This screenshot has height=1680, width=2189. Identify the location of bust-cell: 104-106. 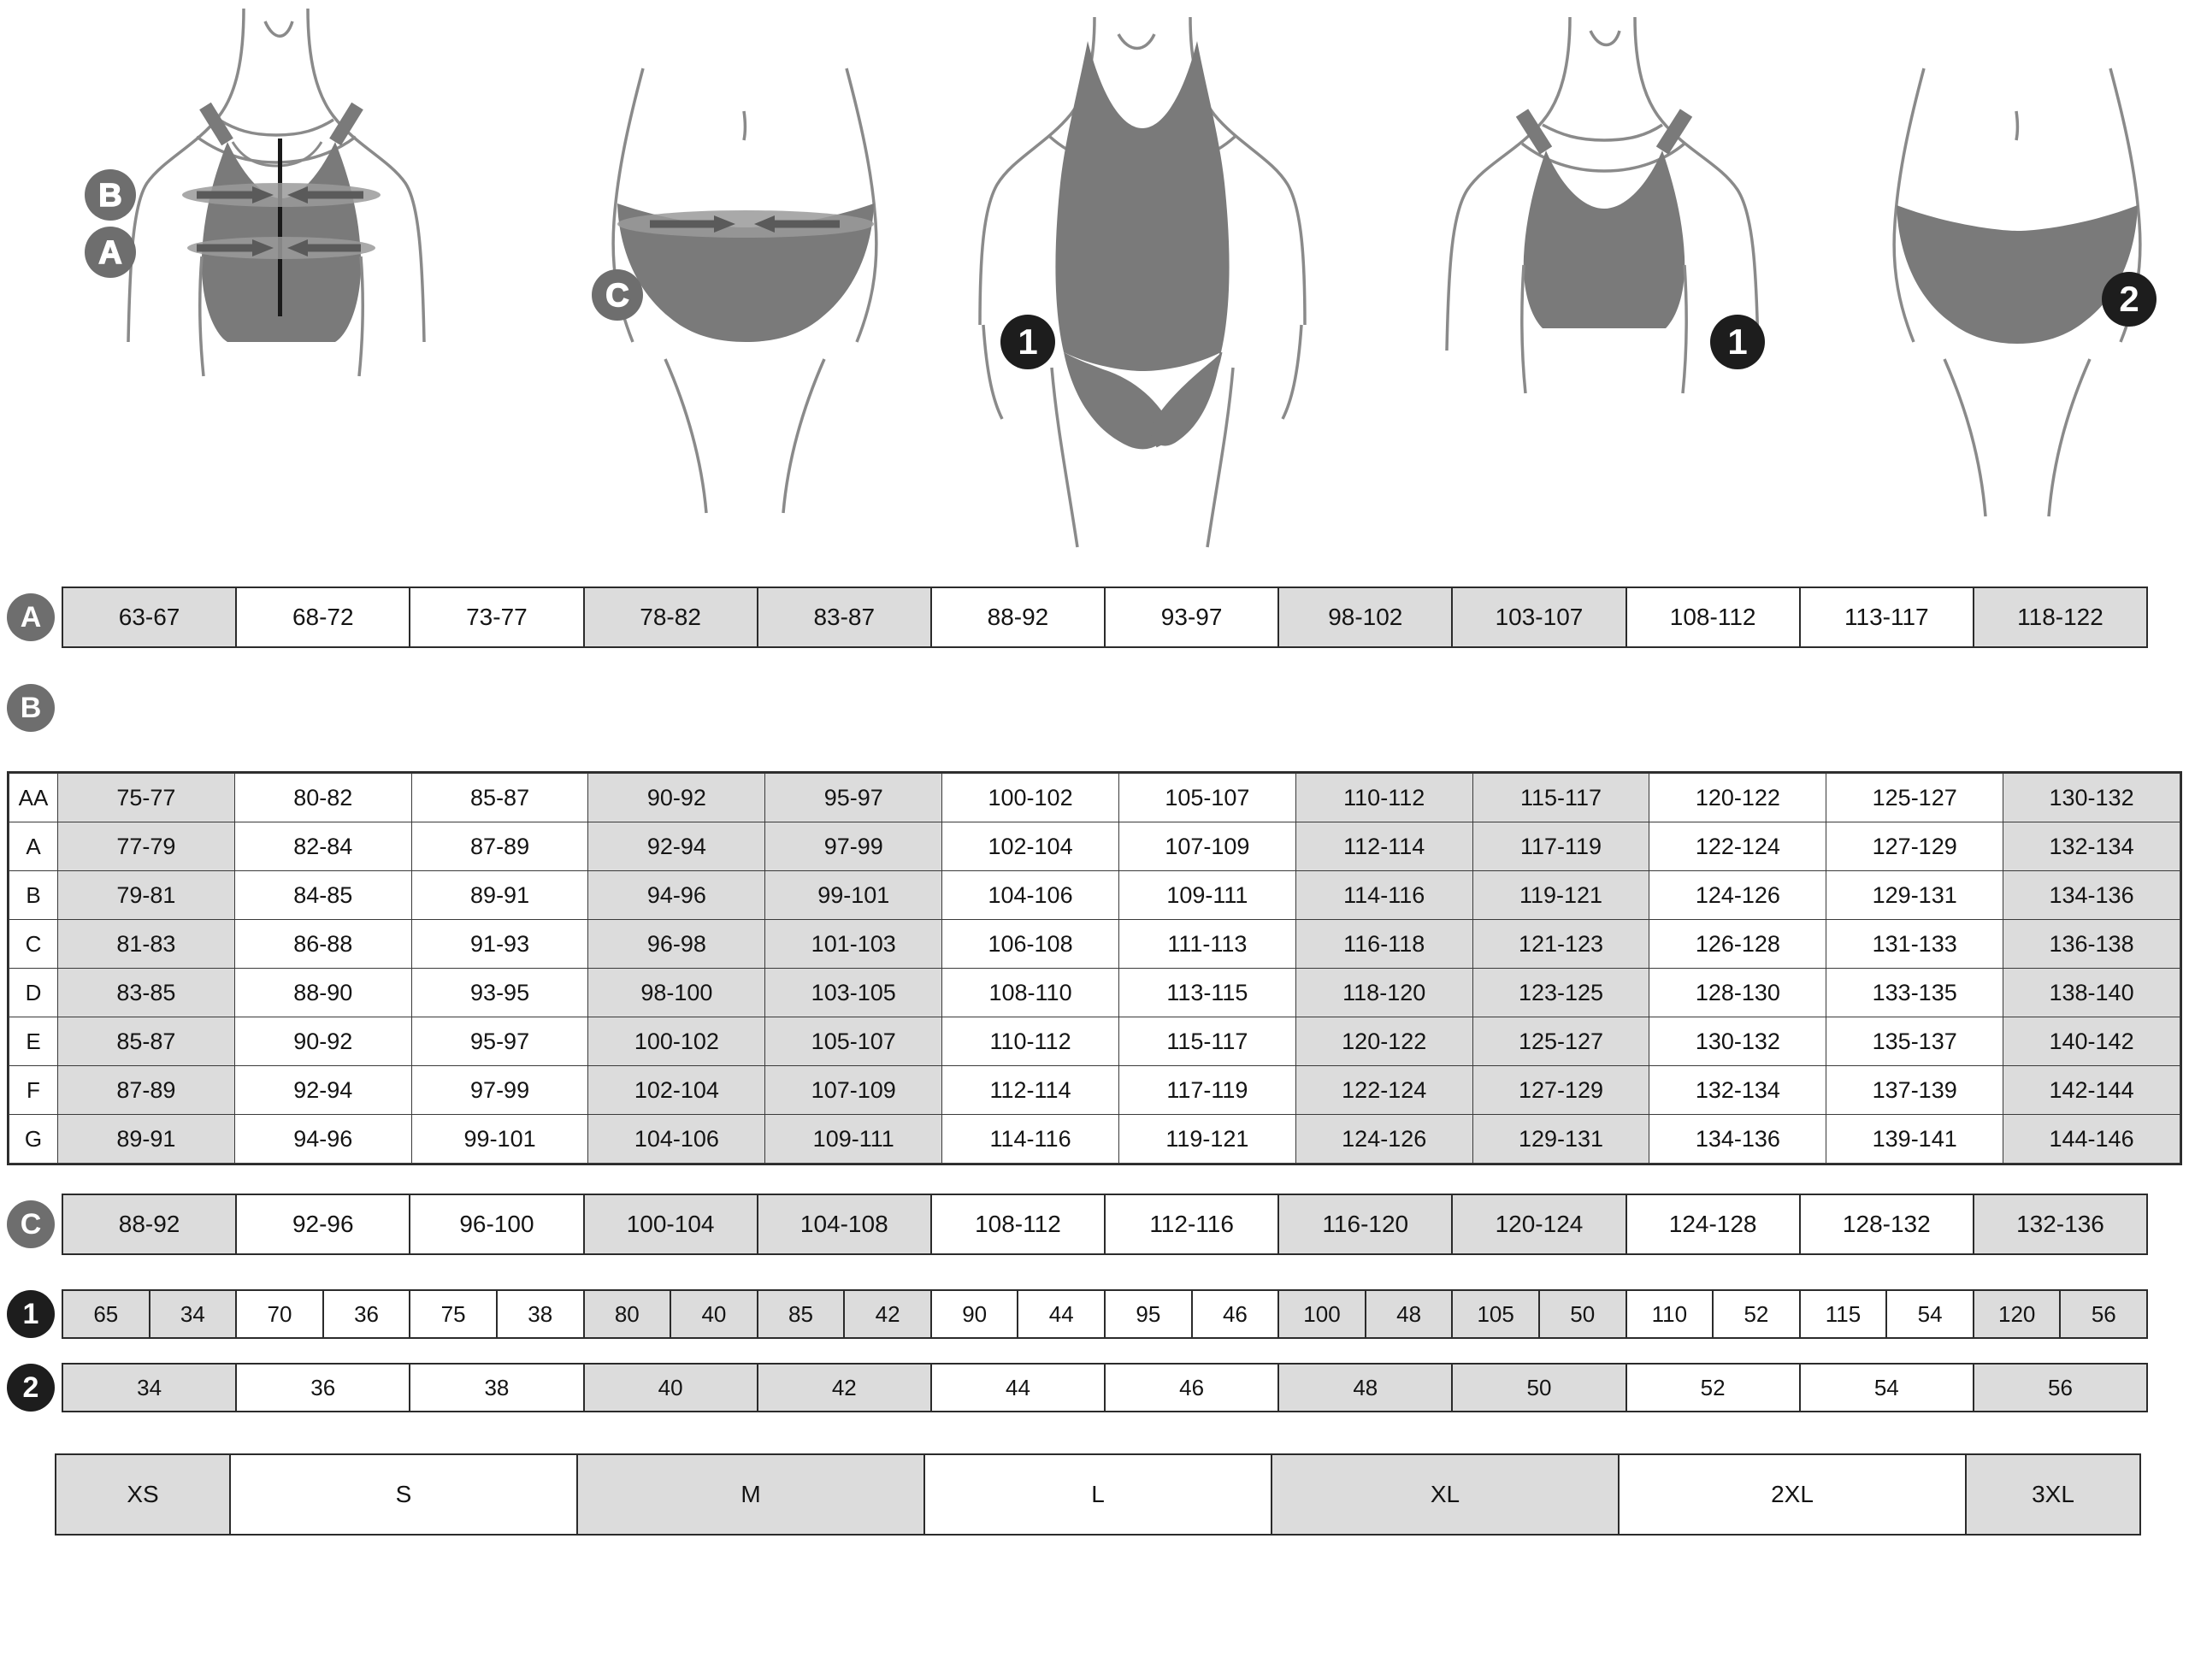
(1030, 895).